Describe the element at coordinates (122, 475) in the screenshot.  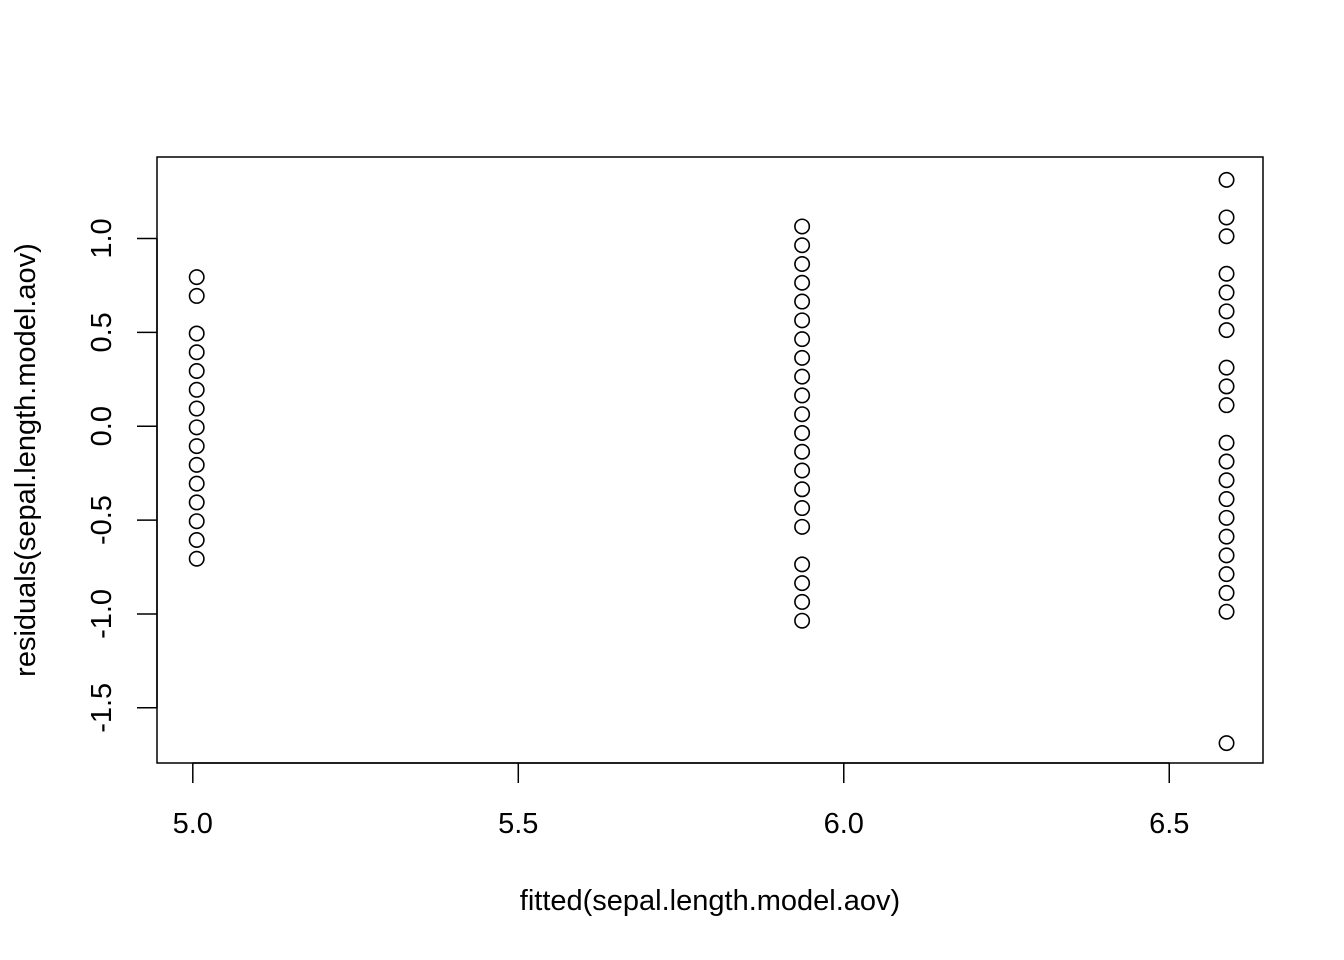
I see `y-axis: -1.5 -1.0 -0.5 0.0 0.5 1.0` at that location.